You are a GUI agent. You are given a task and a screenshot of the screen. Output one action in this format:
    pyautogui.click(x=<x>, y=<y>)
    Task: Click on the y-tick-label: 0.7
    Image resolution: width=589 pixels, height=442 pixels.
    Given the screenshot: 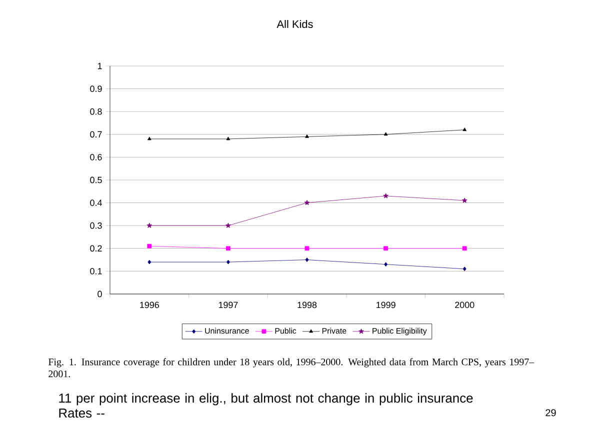 What is the action you would take?
    pyautogui.click(x=96, y=134)
    